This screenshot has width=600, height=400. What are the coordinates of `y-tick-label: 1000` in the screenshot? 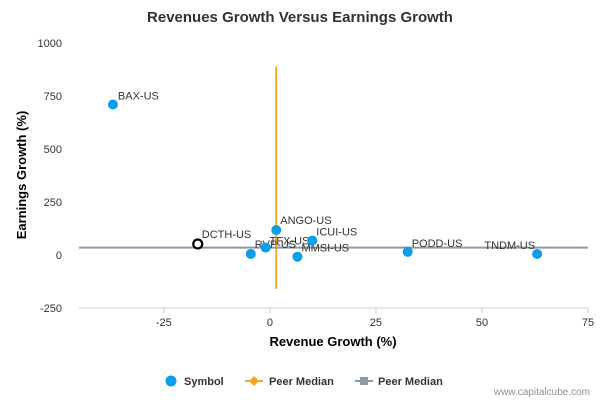 It's located at (50, 44).